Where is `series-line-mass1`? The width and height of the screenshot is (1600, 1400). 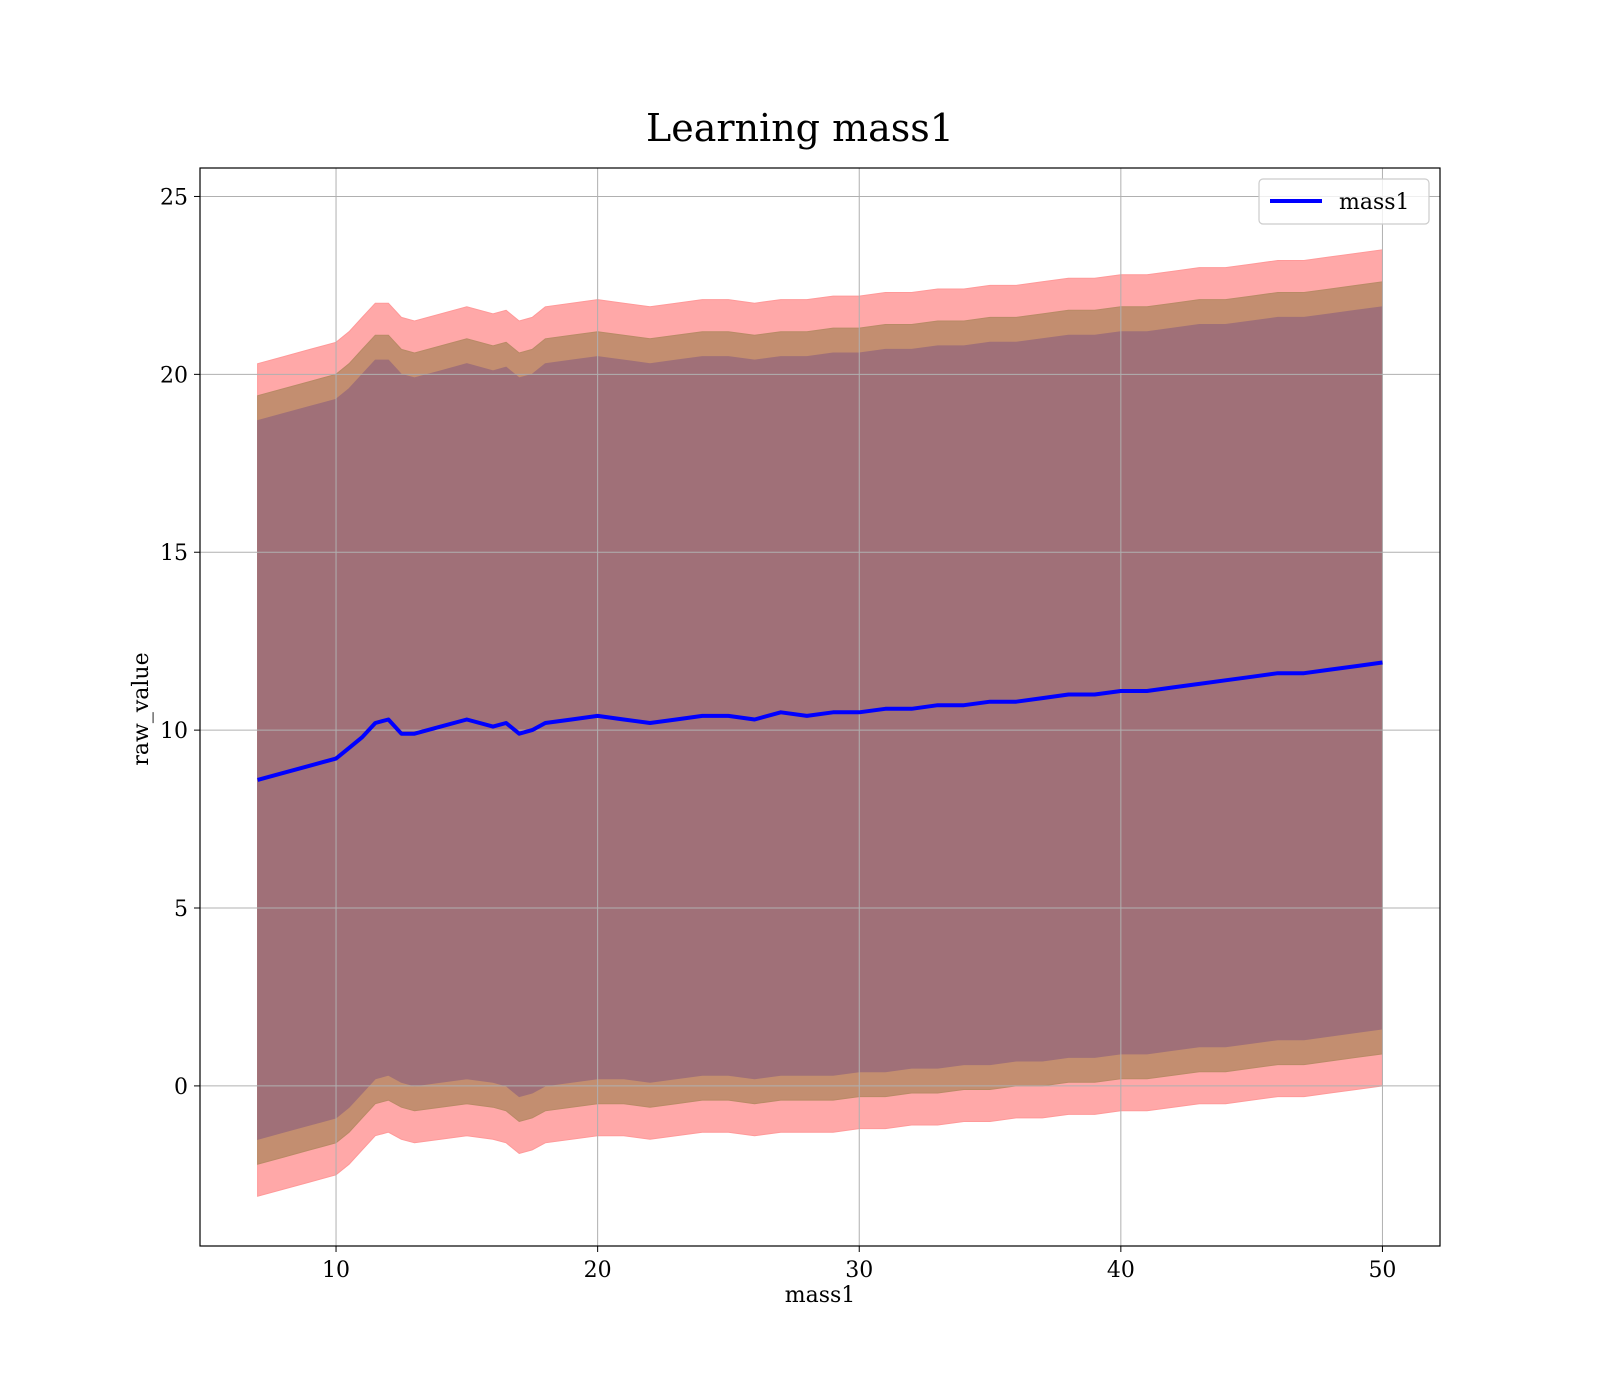 series-line-mass1 is located at coordinates (820, 721).